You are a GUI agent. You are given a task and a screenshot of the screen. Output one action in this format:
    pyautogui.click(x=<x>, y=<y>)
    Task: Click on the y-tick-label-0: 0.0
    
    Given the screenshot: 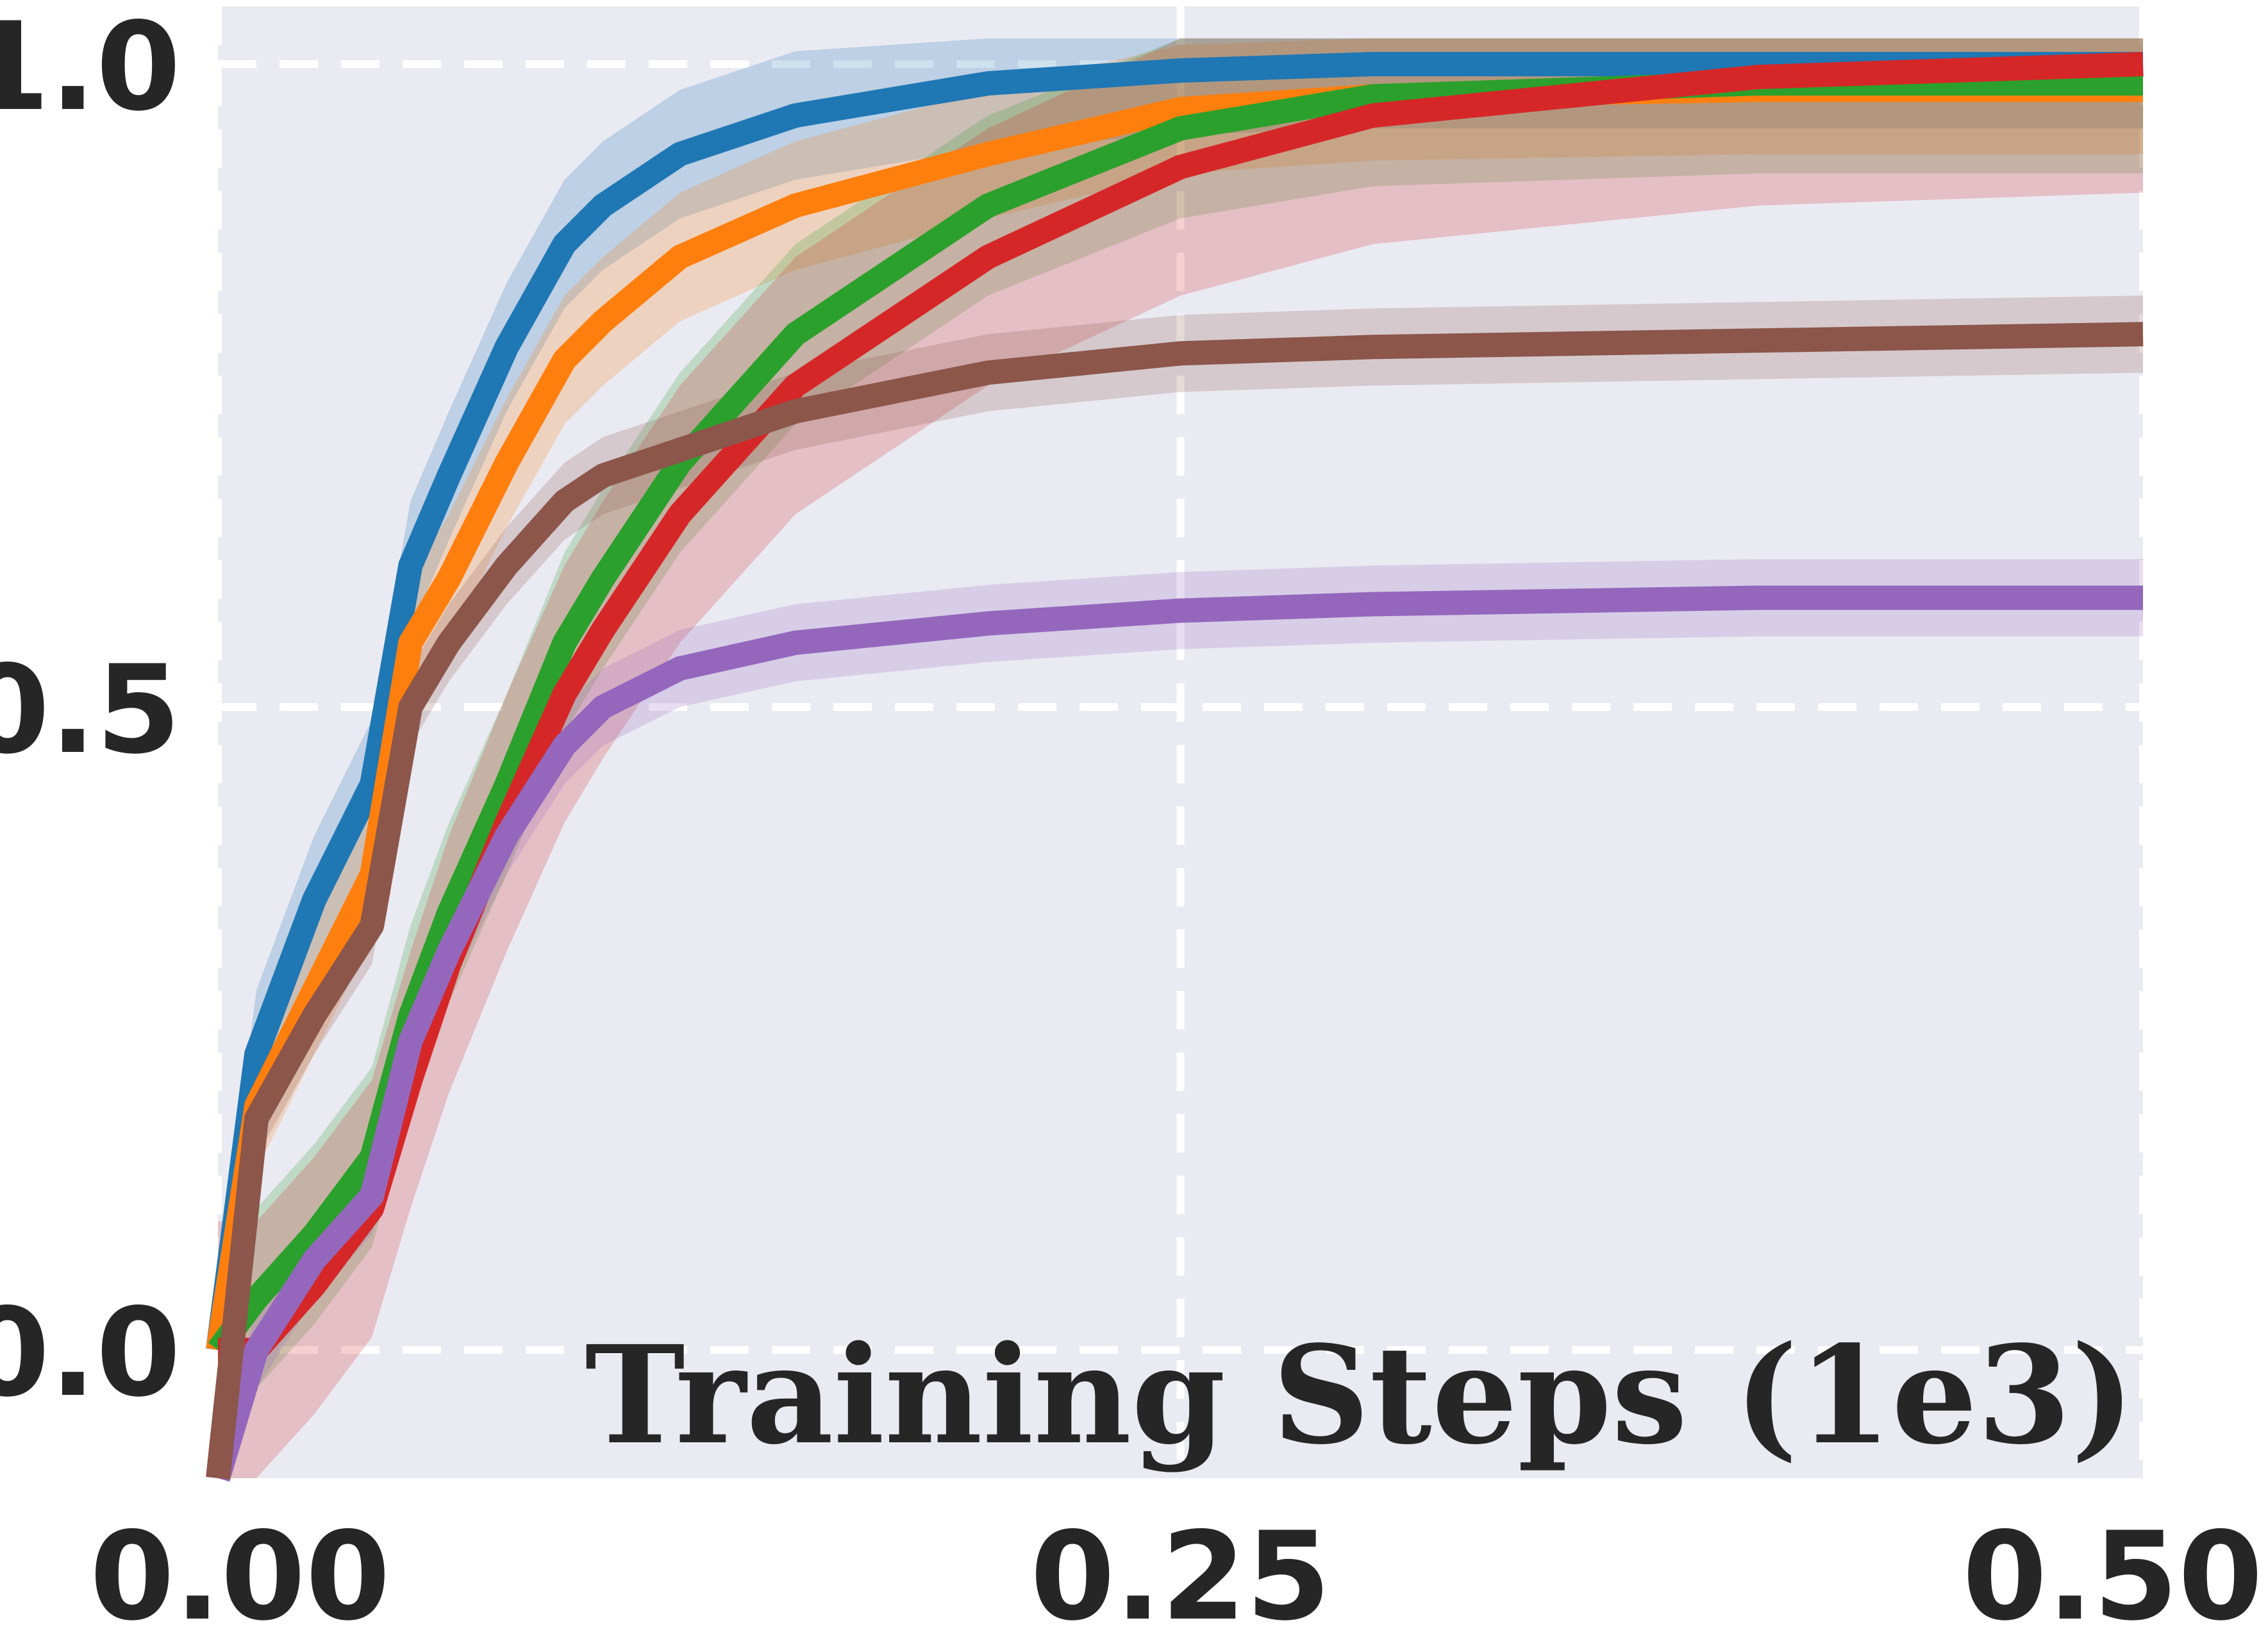 What is the action you would take?
    pyautogui.click(x=91, y=1353)
    